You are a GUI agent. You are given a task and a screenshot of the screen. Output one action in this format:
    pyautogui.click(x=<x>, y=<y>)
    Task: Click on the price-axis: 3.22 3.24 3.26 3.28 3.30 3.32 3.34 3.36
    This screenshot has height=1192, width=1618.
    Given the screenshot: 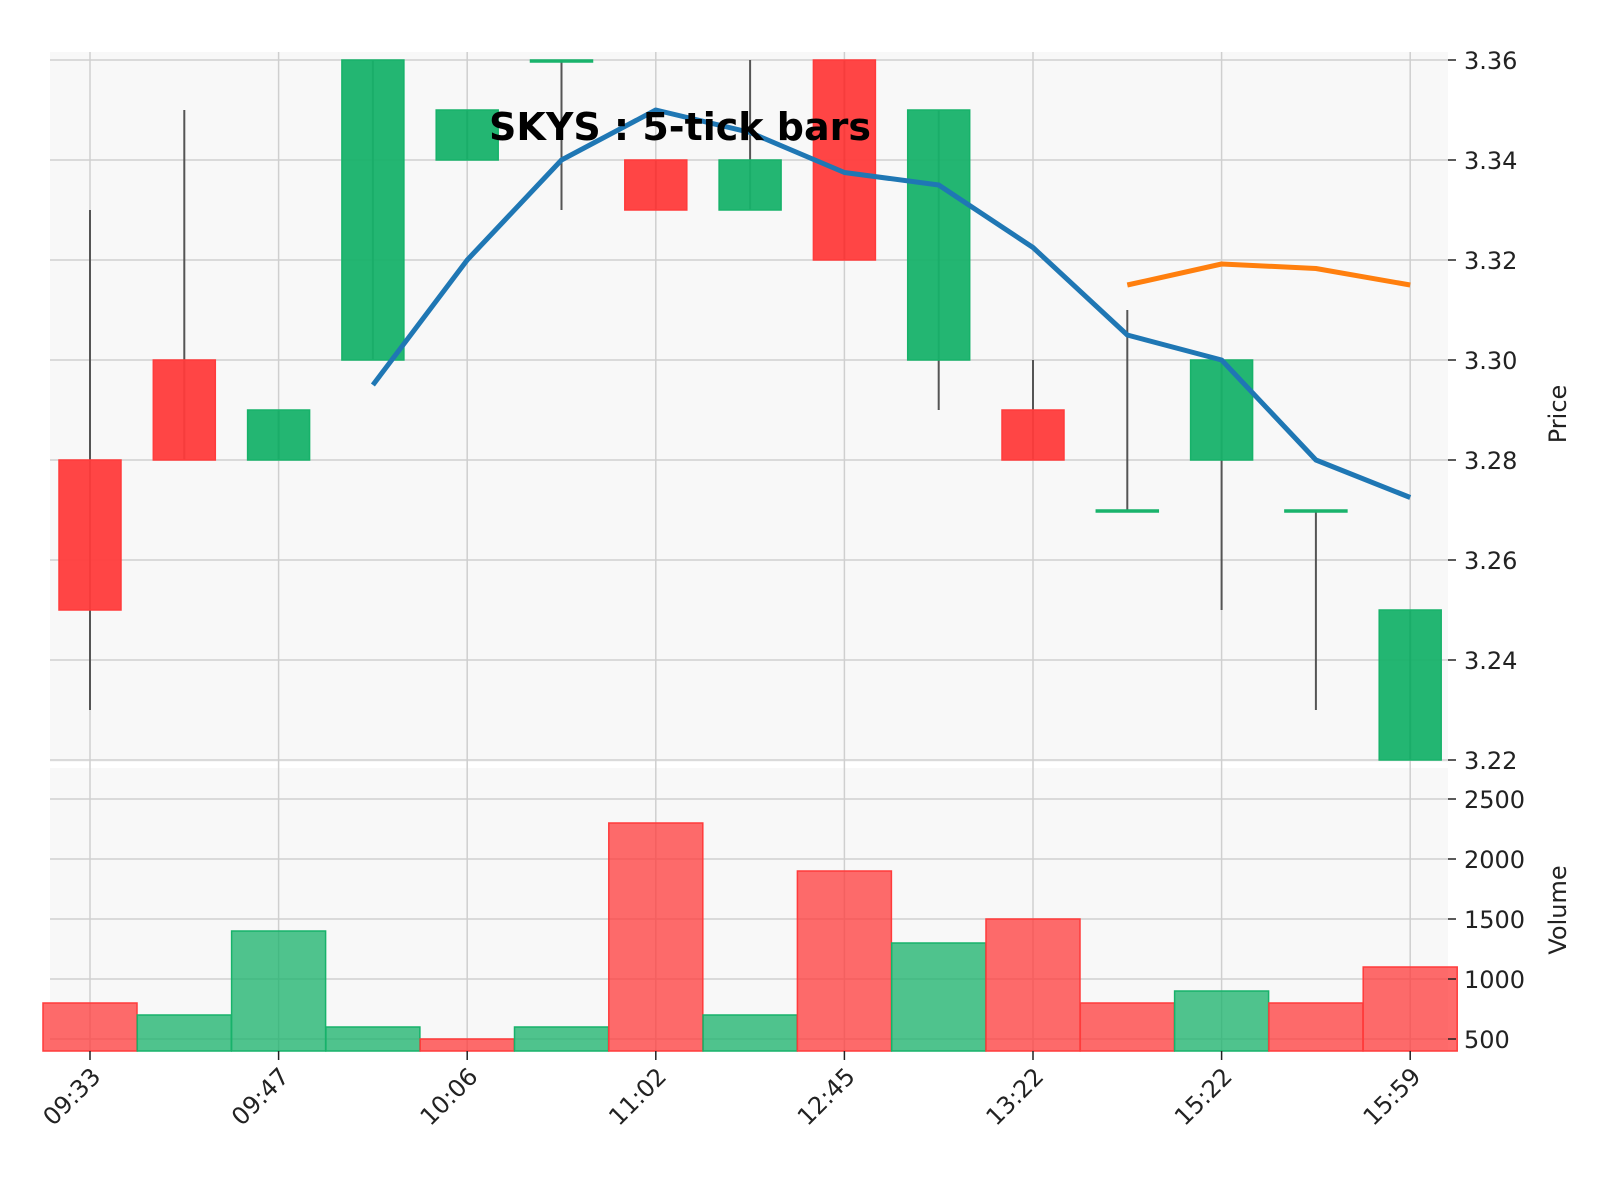 What is the action you would take?
    pyautogui.click(x=1482, y=411)
    